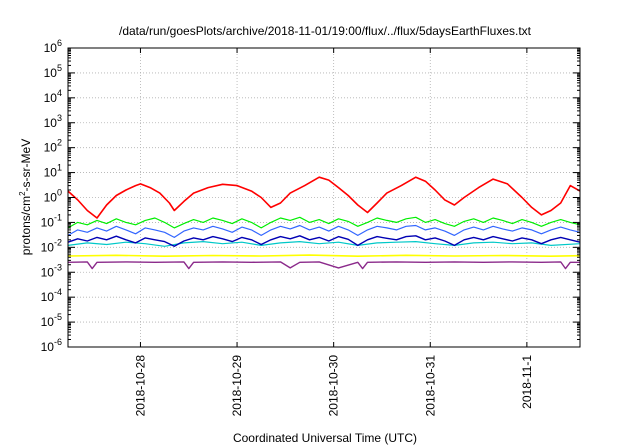  Describe the element at coordinates (51, 270) in the screenshot. I see `y-tick-label: 10⁻³` at that location.